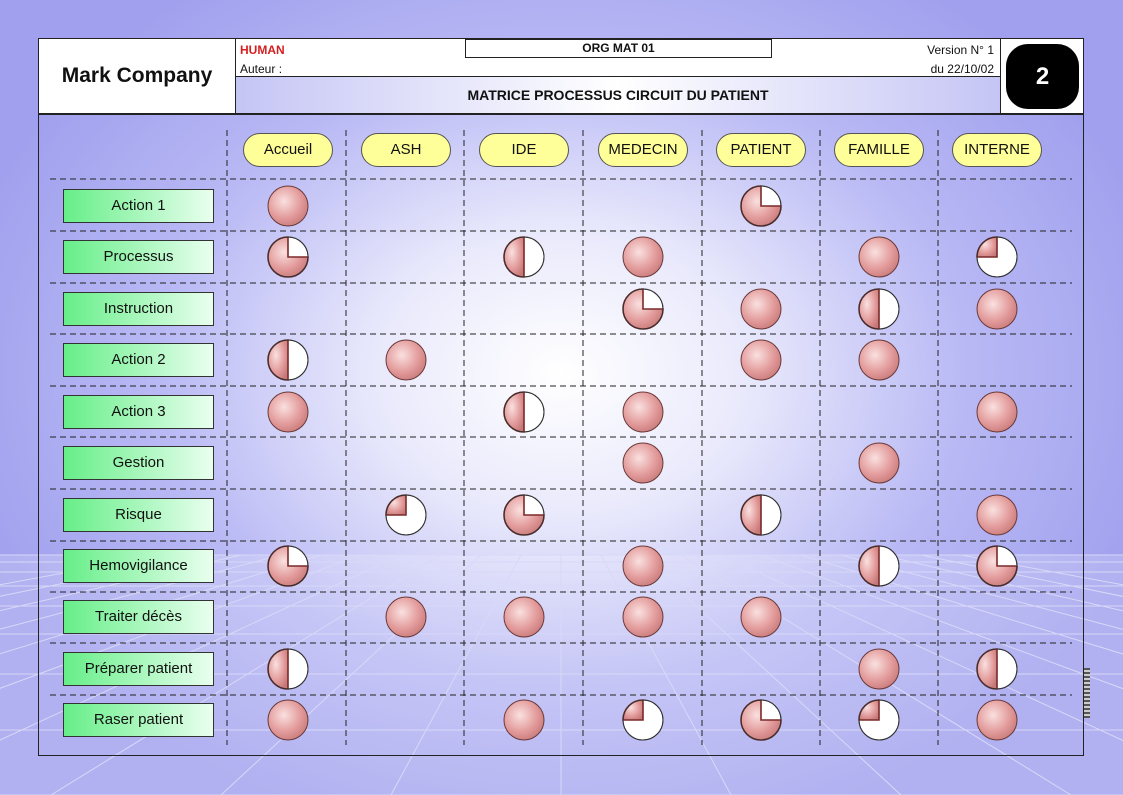  Describe the element at coordinates (761, 150) in the screenshot. I see `column-header-patient: PATIENT` at that location.